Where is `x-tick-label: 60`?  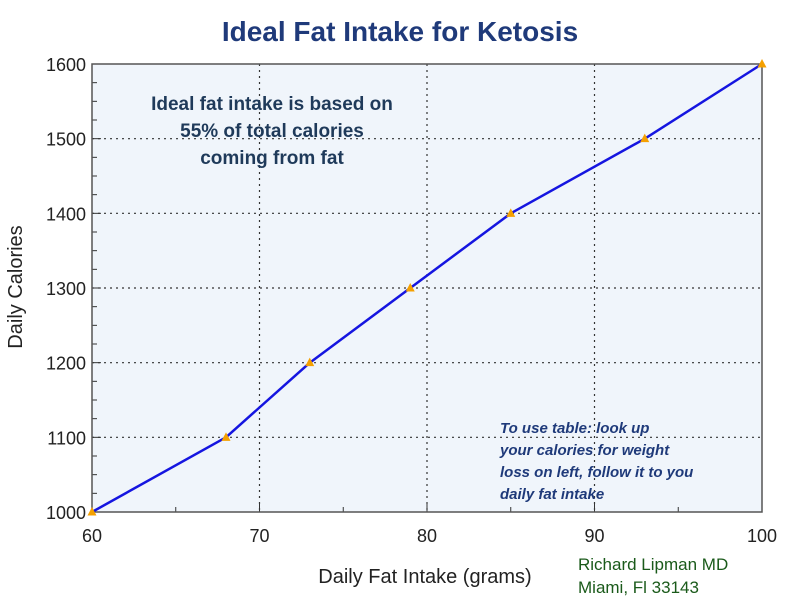 x-tick-label: 60 is located at coordinates (92, 536).